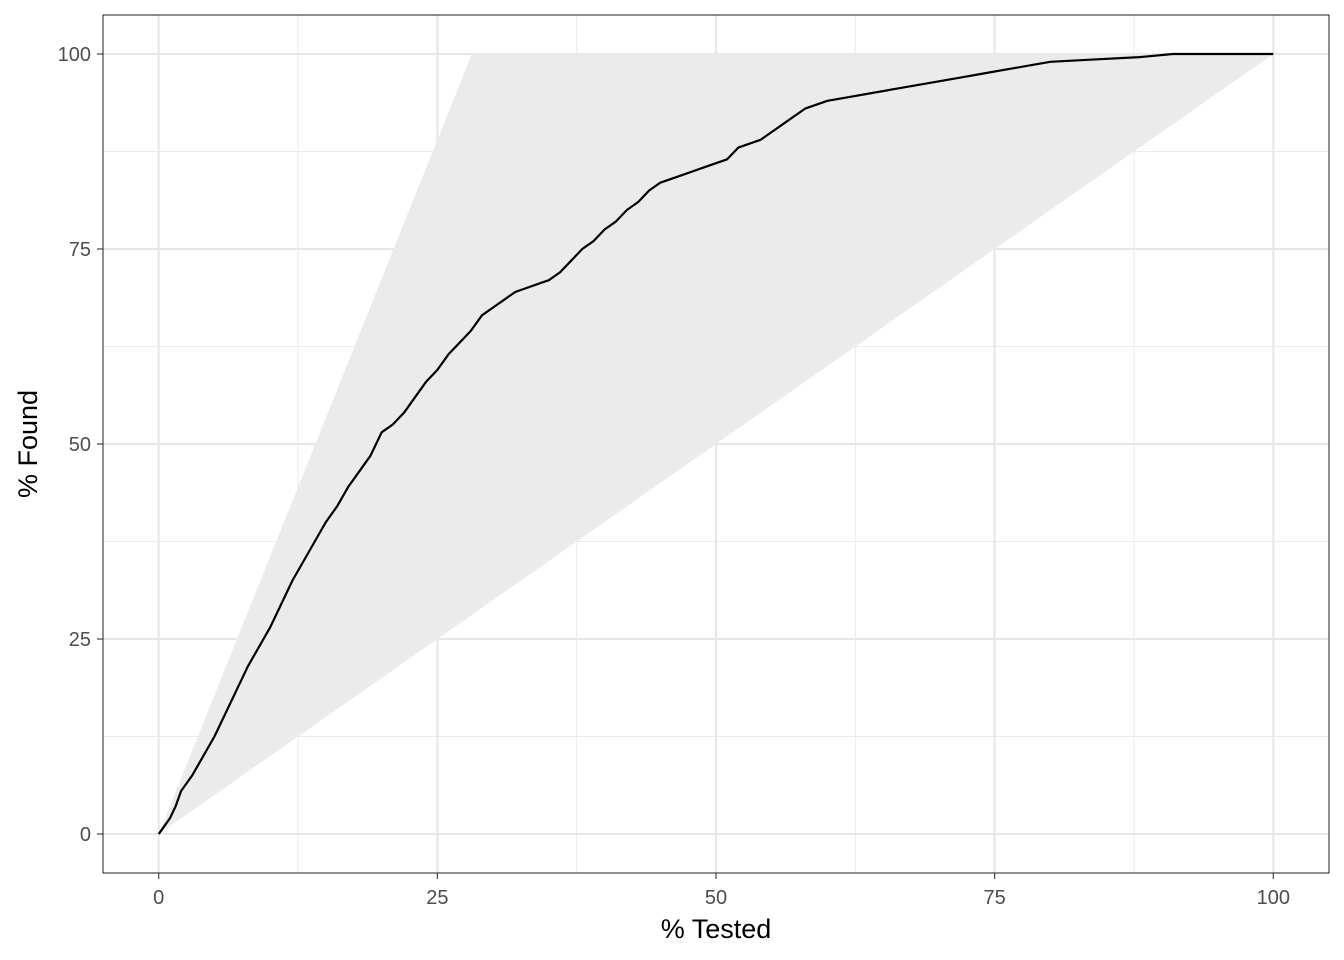 This screenshot has width=1344, height=960. I want to click on x-tick-label: 75, so click(995, 898).